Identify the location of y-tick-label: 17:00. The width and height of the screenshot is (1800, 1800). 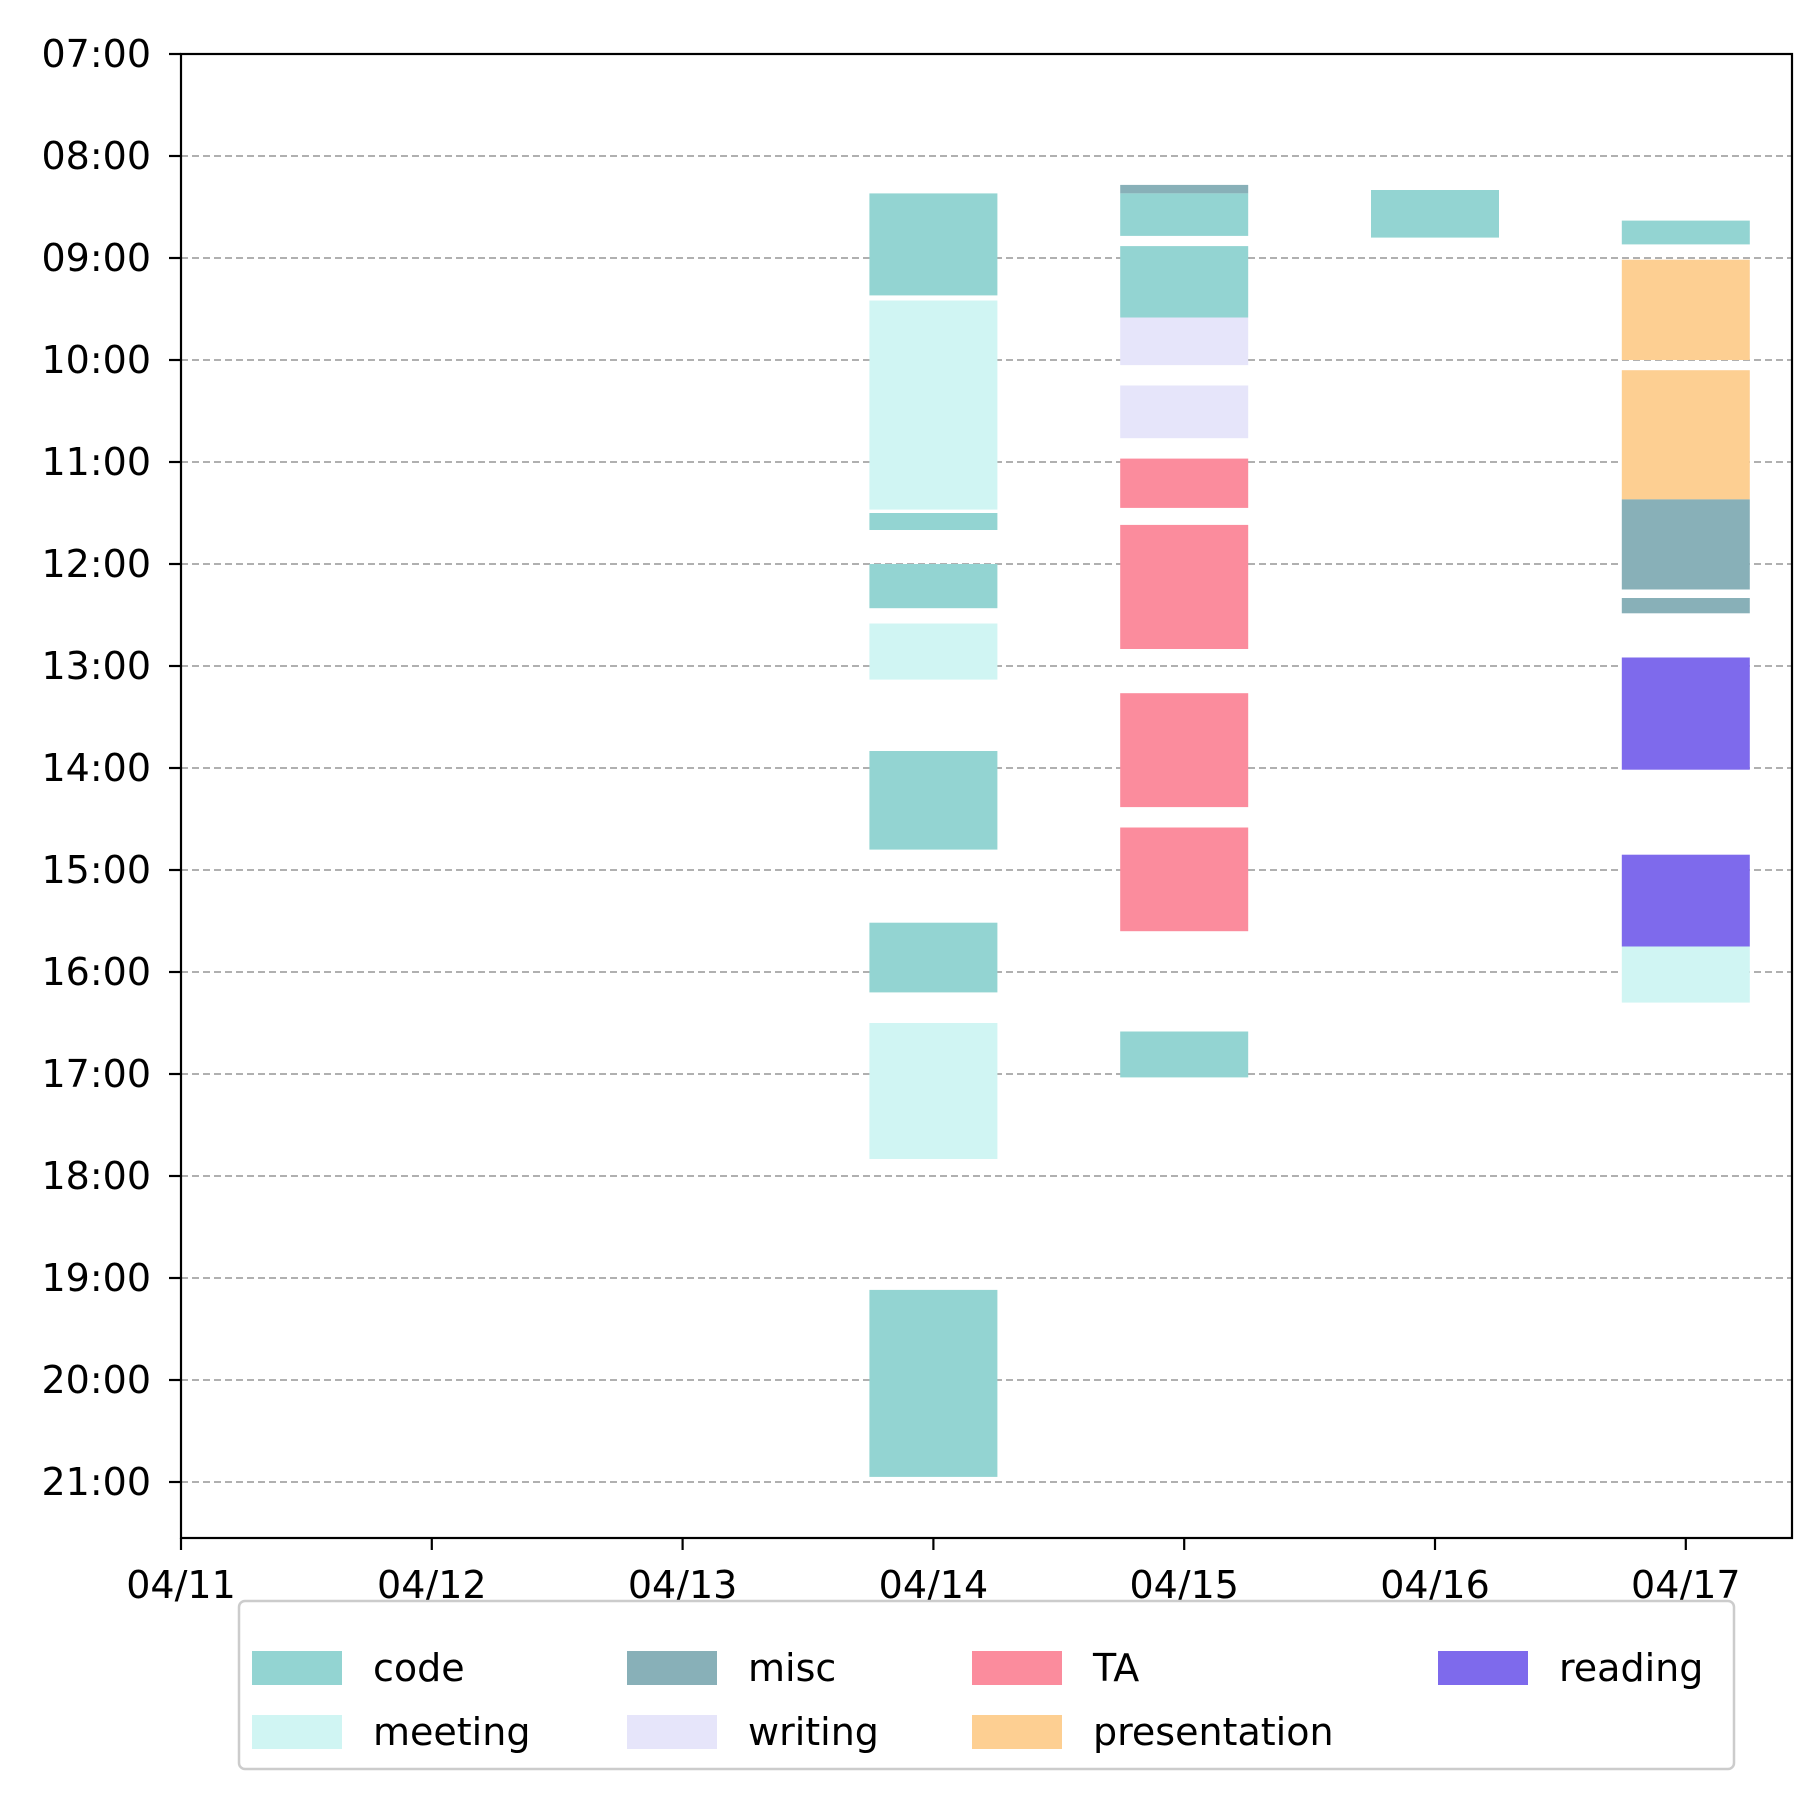
(96, 1074).